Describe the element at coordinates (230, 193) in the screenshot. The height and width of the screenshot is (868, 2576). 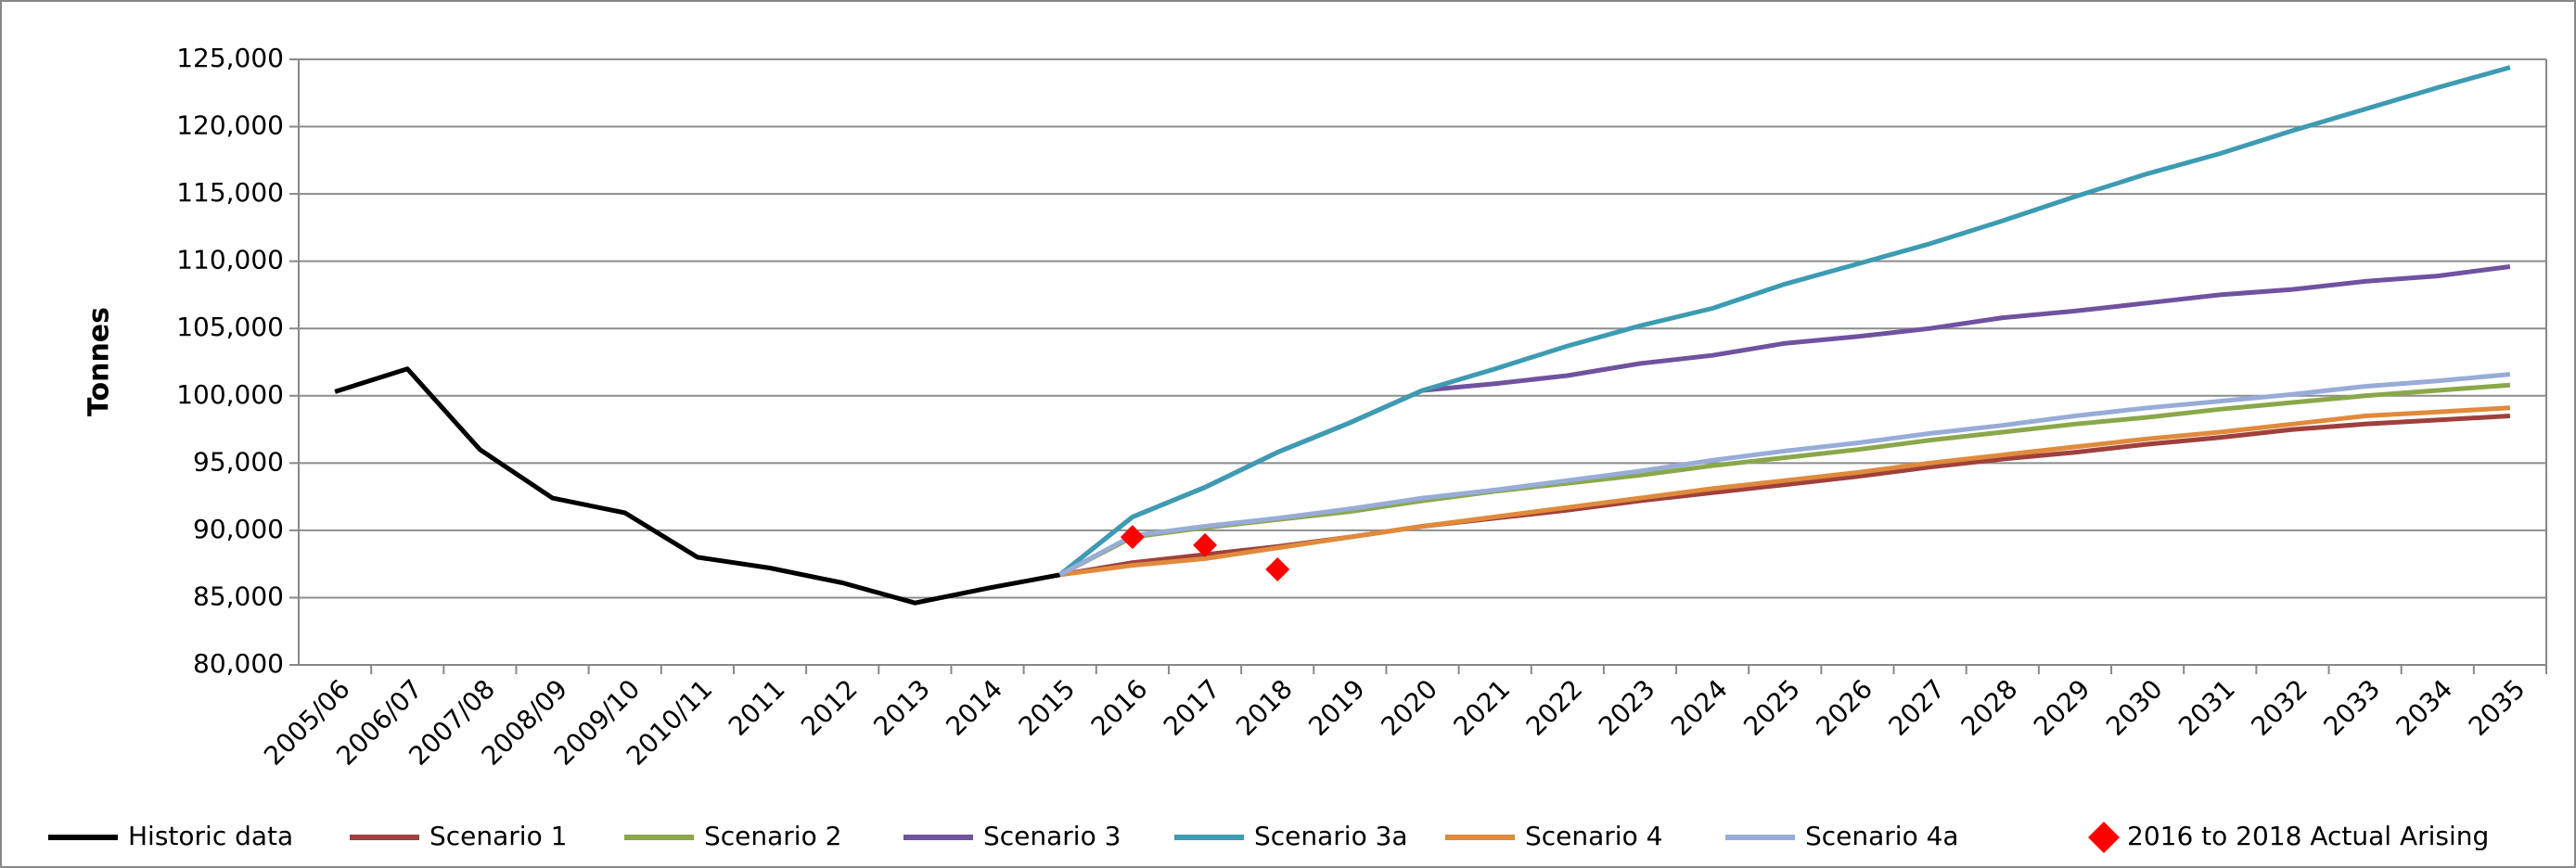
I see `y-tick-label: 115,000` at that location.